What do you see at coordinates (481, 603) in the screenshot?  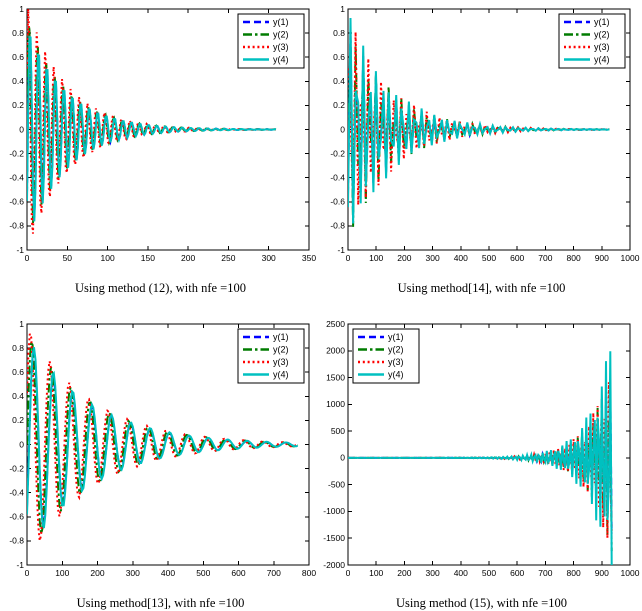 I see `plot-caption-method-15: Using method (15), with nfe =100` at bounding box center [481, 603].